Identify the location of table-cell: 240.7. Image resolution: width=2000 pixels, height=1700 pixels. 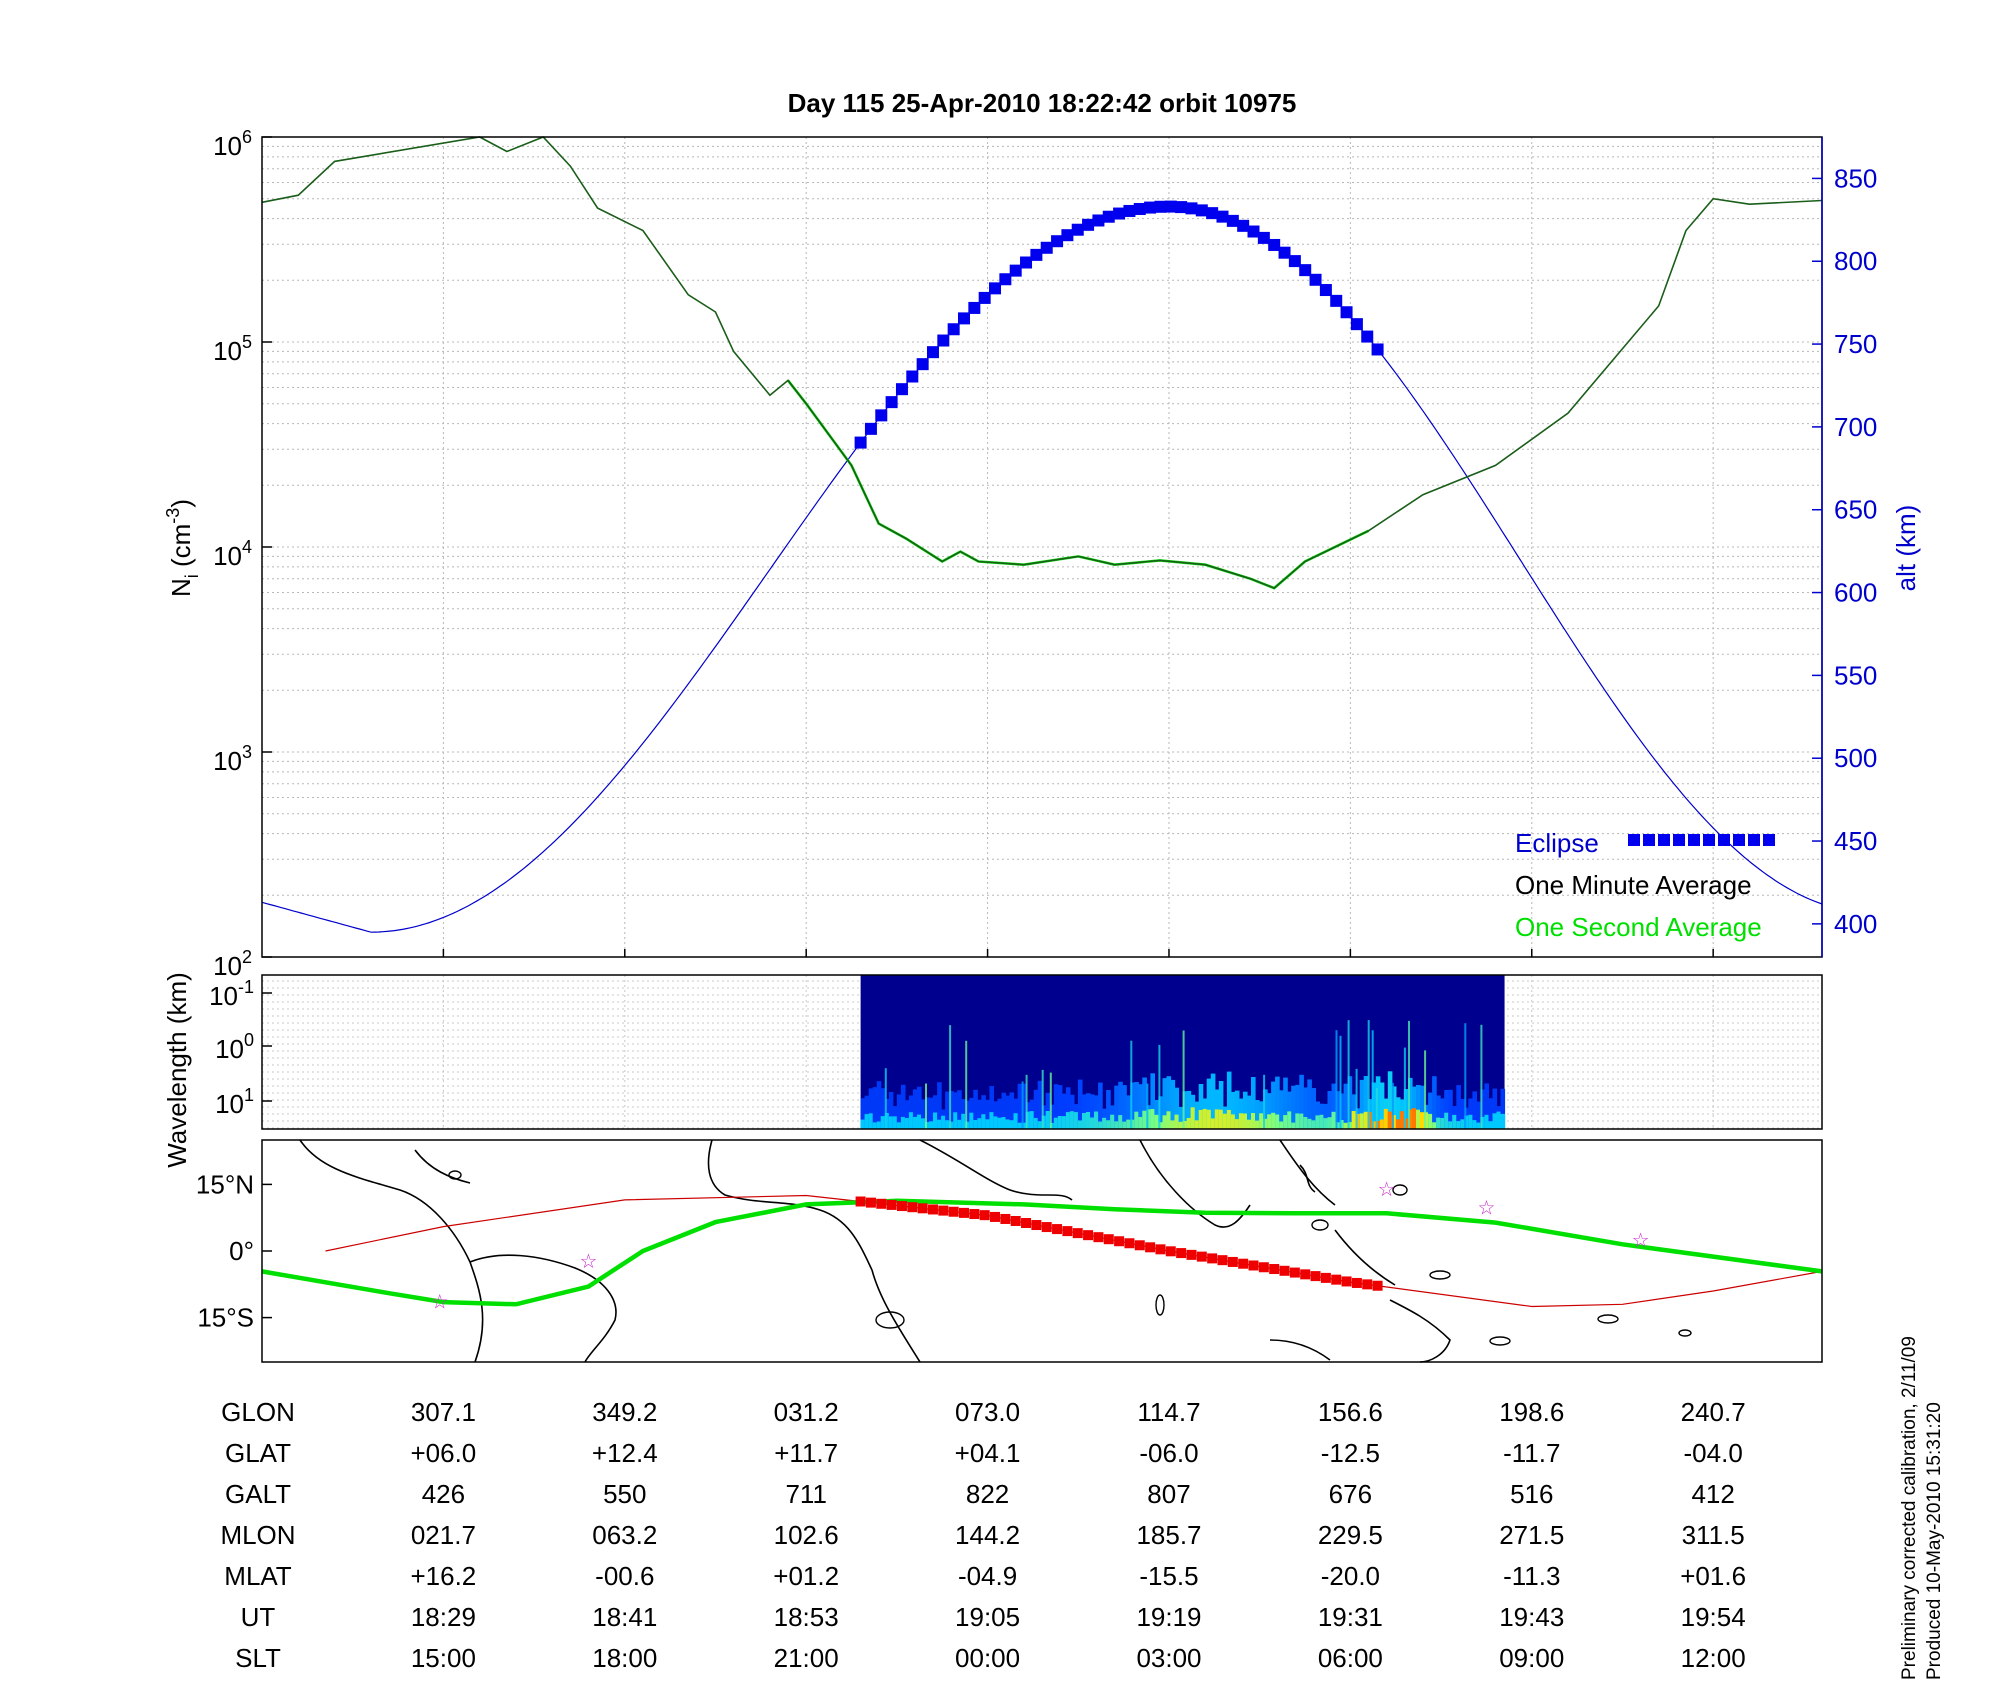
(1713, 1412).